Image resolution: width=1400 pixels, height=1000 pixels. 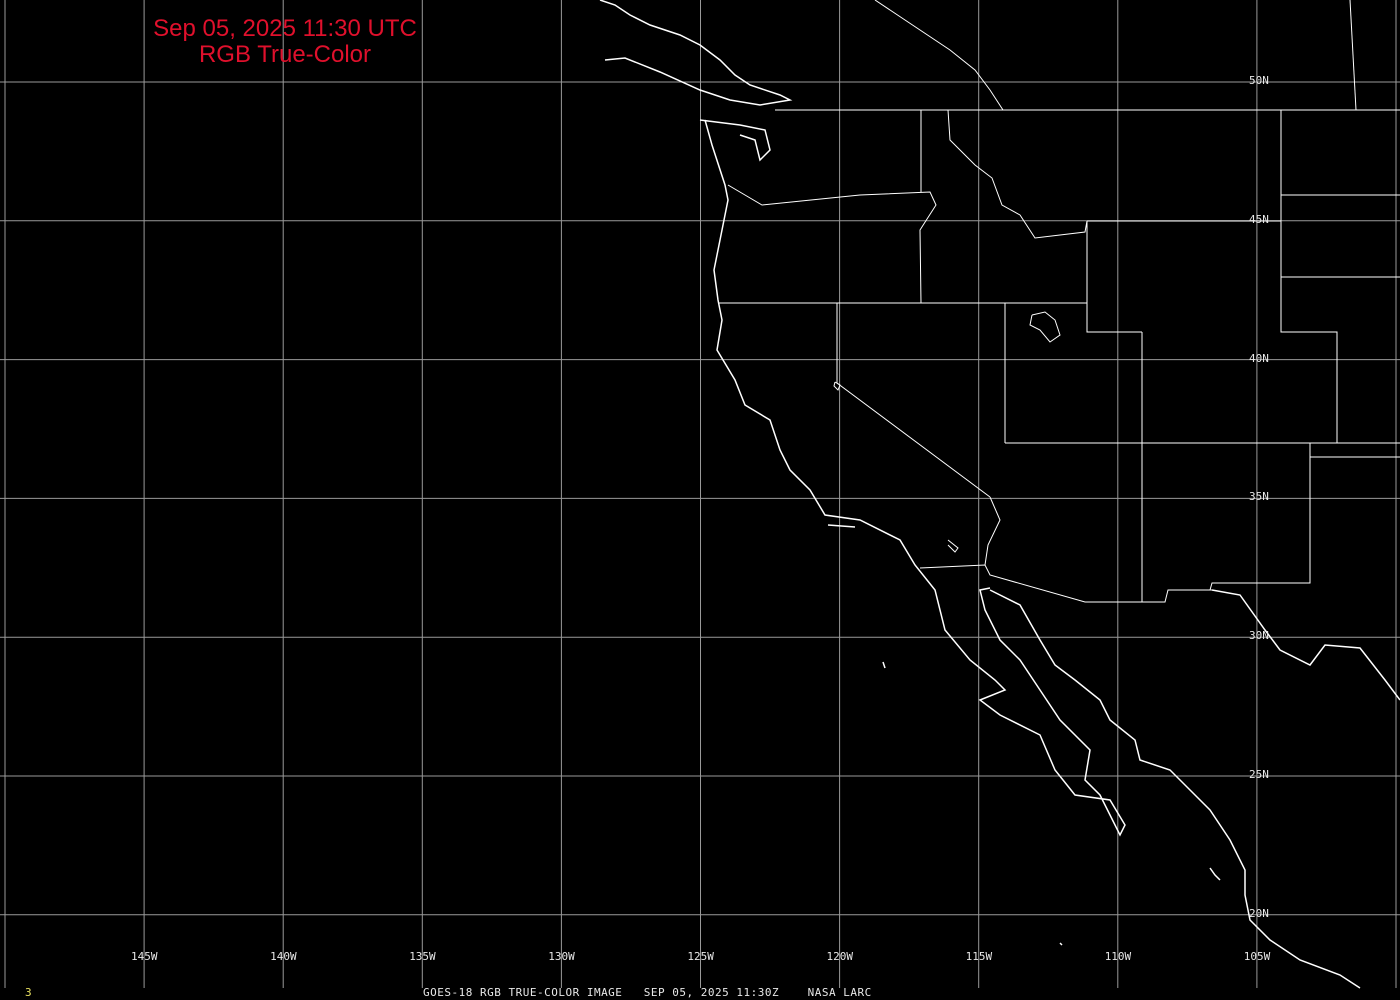 What do you see at coordinates (1259, 358) in the screenshot?
I see `latitude-label: 40N` at bounding box center [1259, 358].